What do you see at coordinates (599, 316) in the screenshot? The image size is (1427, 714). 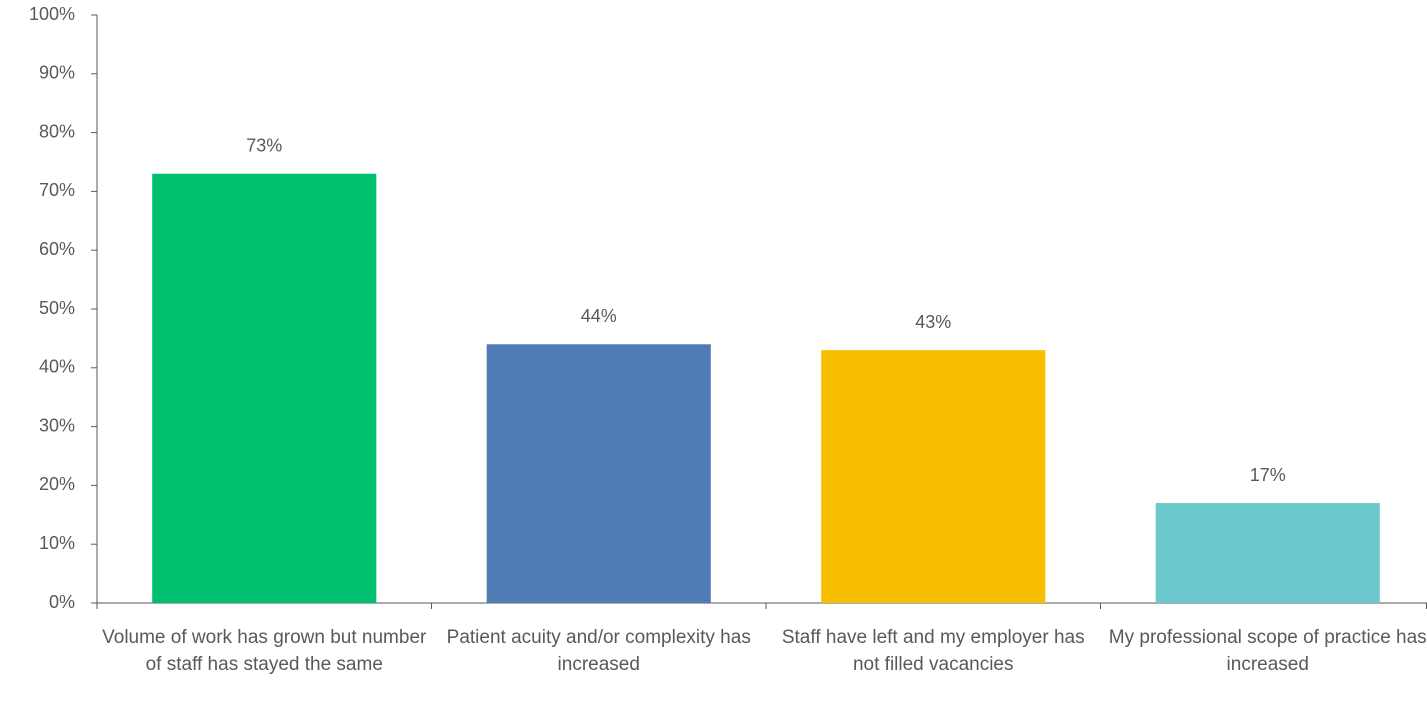 I see `data-label: 44%` at bounding box center [599, 316].